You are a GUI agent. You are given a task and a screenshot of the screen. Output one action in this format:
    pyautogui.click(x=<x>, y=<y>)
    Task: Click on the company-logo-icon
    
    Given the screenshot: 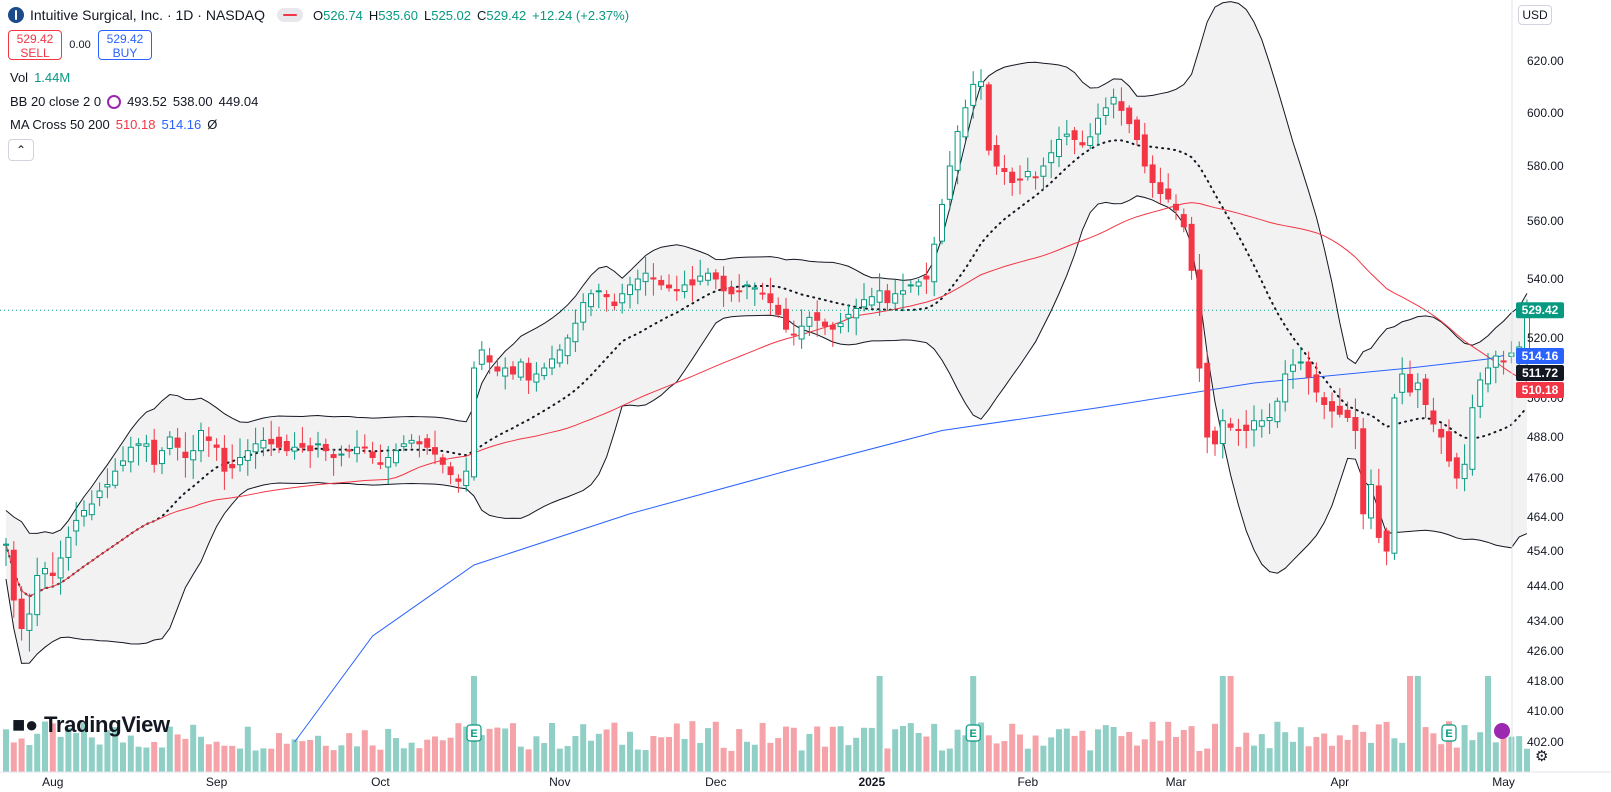 What is the action you would take?
    pyautogui.click(x=16, y=15)
    